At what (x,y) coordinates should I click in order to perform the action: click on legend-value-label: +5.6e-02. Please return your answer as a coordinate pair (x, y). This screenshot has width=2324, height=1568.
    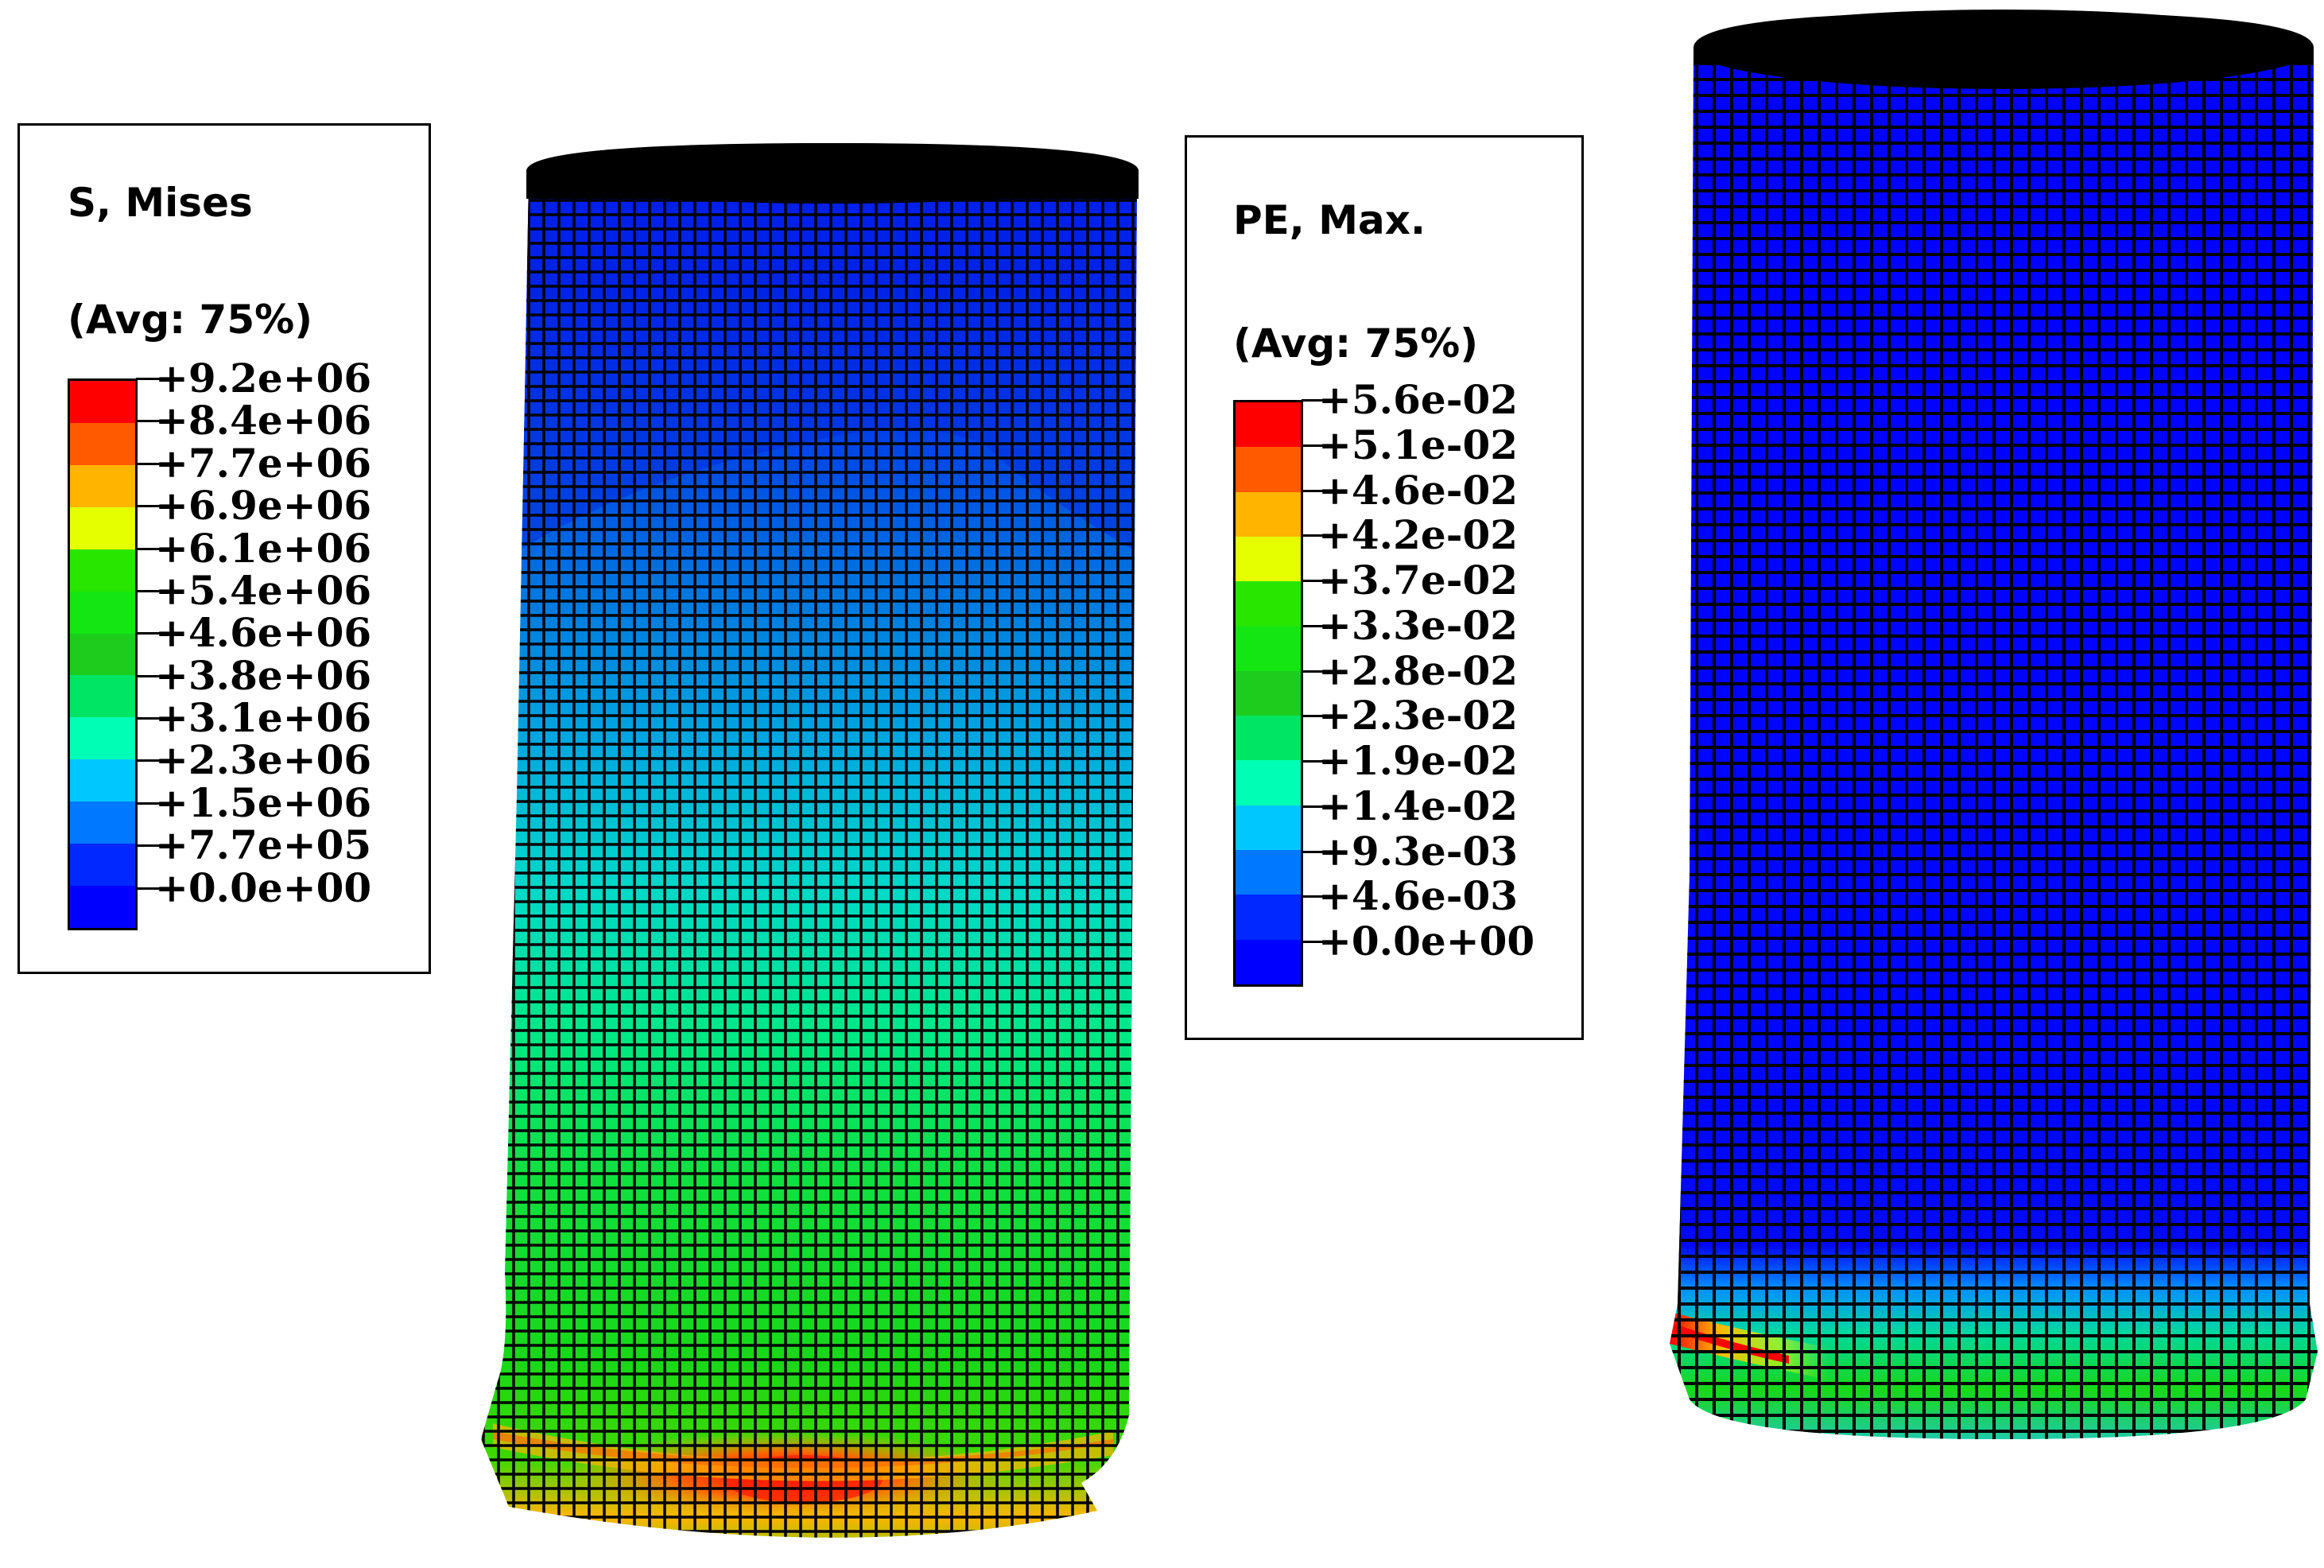
    Looking at the image, I should click on (1418, 399).